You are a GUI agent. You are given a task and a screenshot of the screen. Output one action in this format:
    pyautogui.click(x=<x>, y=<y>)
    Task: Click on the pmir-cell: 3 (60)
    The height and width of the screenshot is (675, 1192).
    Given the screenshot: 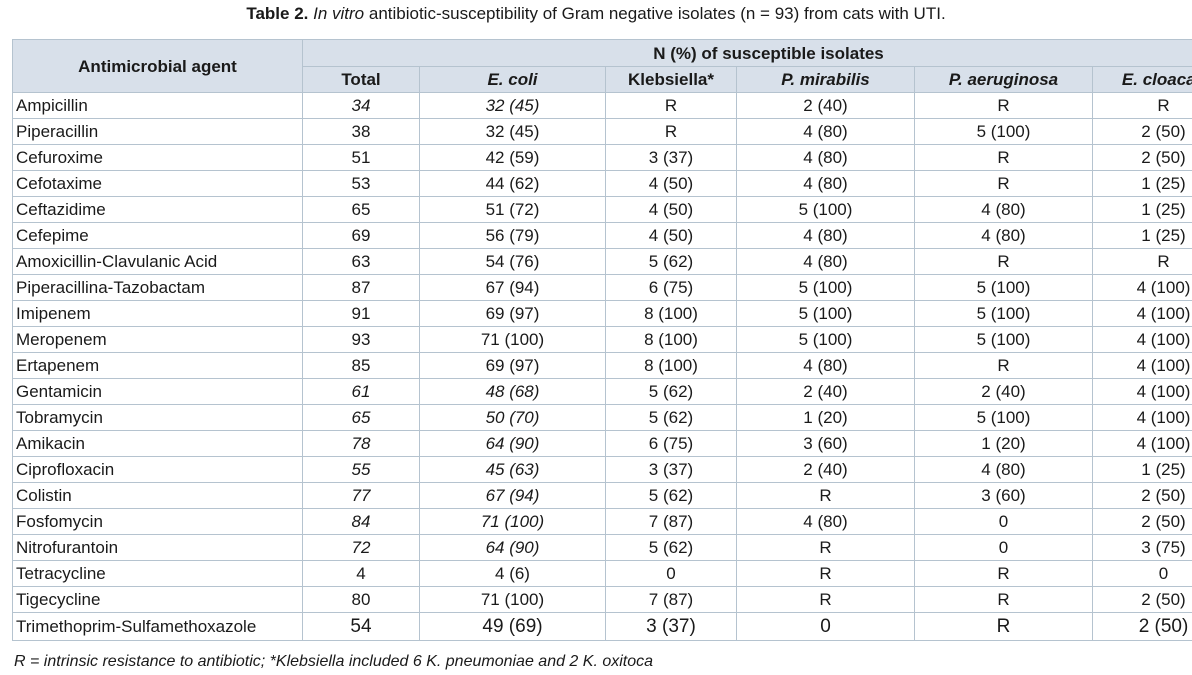 What is the action you would take?
    pyautogui.click(x=825, y=443)
    